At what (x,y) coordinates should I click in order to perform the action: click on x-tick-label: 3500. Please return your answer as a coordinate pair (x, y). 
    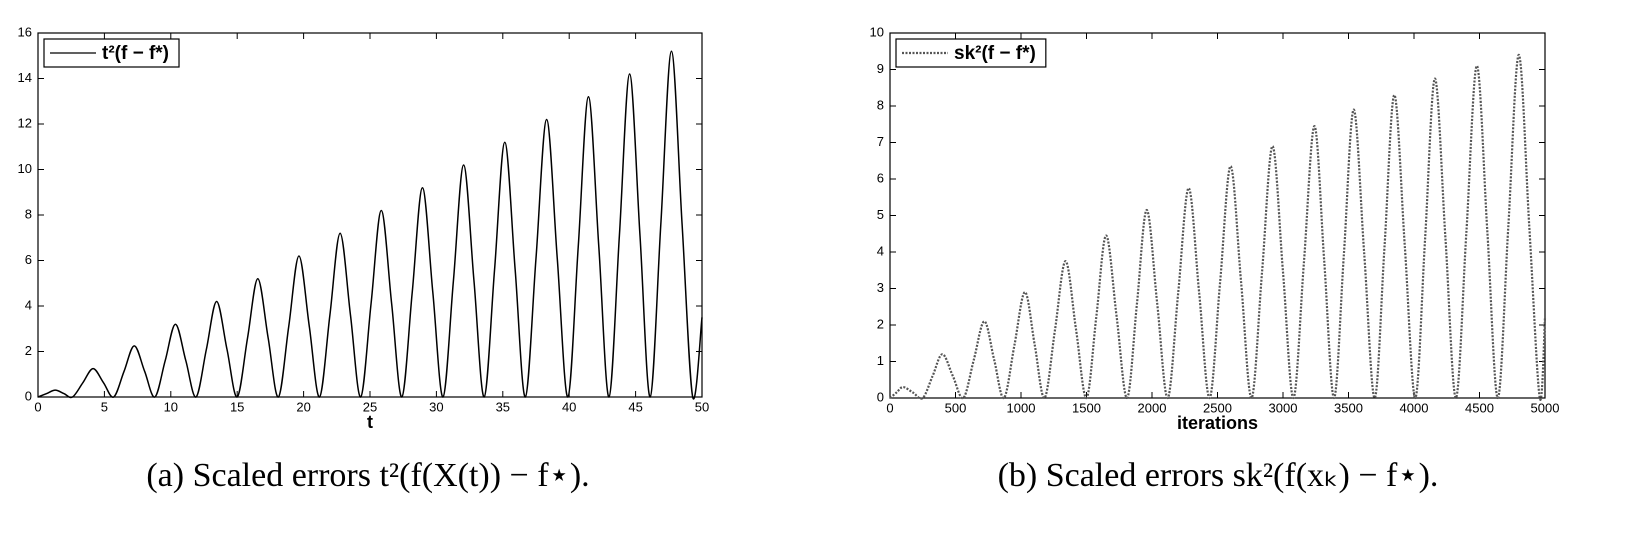
    Looking at the image, I should click on (1348, 407).